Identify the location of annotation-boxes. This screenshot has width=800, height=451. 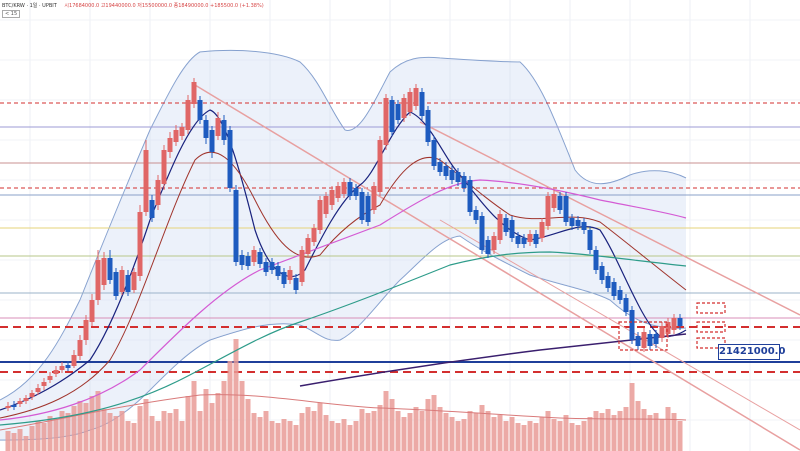
(672, 326).